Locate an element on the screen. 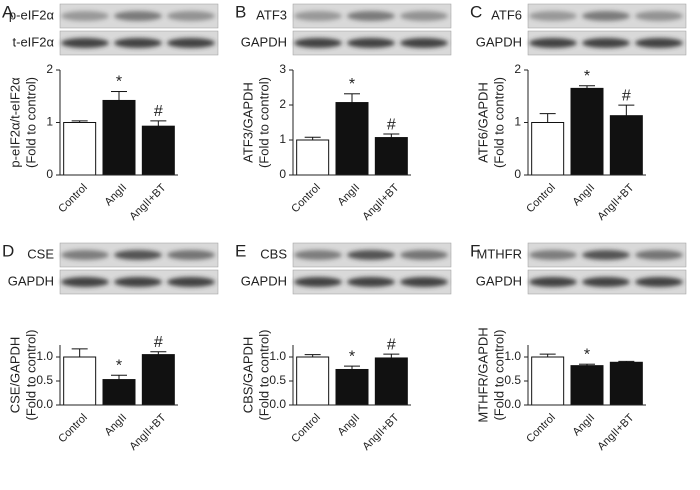 This screenshot has width=700, height=490. y-axis-label: MTHFR/GAPDH is located at coordinates (482, 374).